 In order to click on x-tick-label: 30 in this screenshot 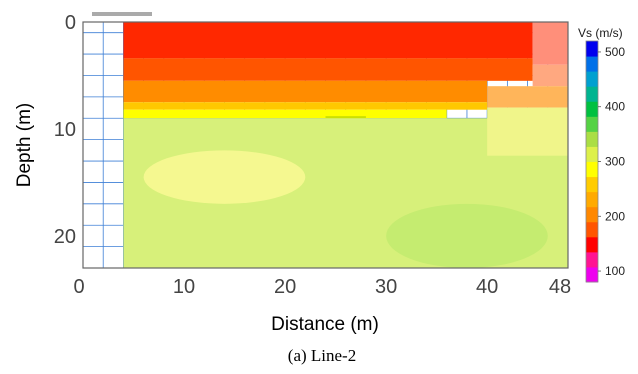, I will do `click(386, 287)`.